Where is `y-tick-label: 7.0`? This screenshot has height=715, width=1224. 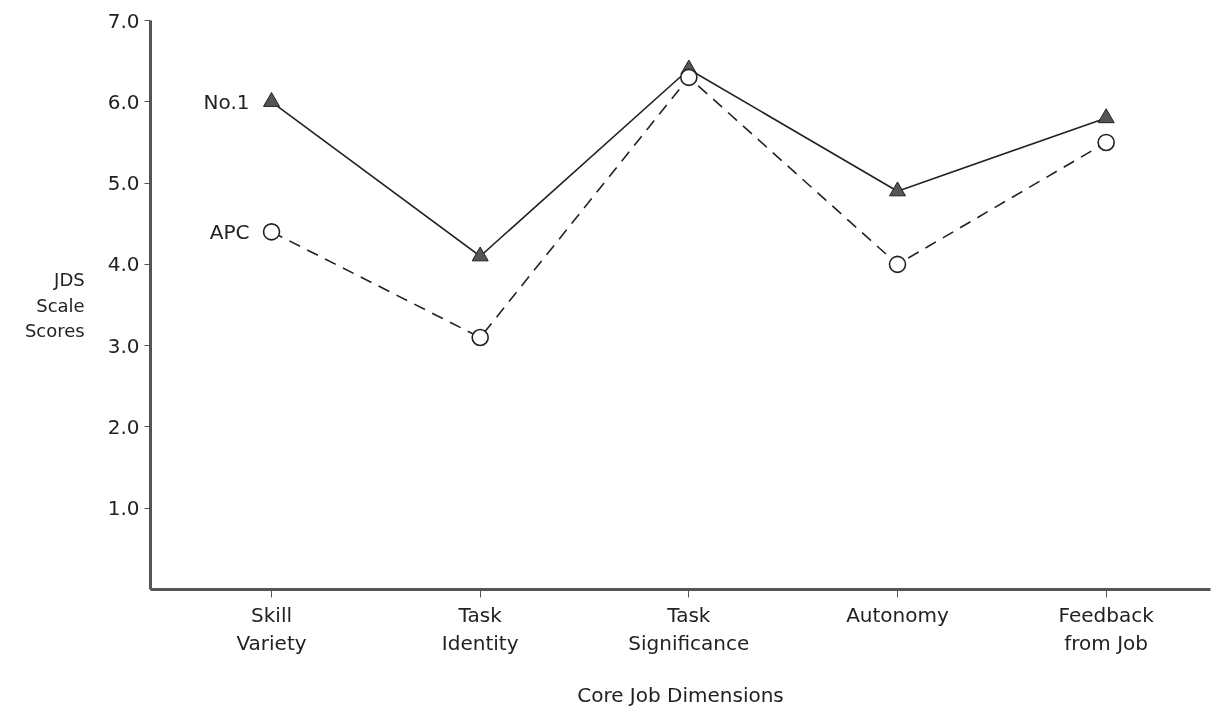 y-tick-label: 7.0 is located at coordinates (123, 20).